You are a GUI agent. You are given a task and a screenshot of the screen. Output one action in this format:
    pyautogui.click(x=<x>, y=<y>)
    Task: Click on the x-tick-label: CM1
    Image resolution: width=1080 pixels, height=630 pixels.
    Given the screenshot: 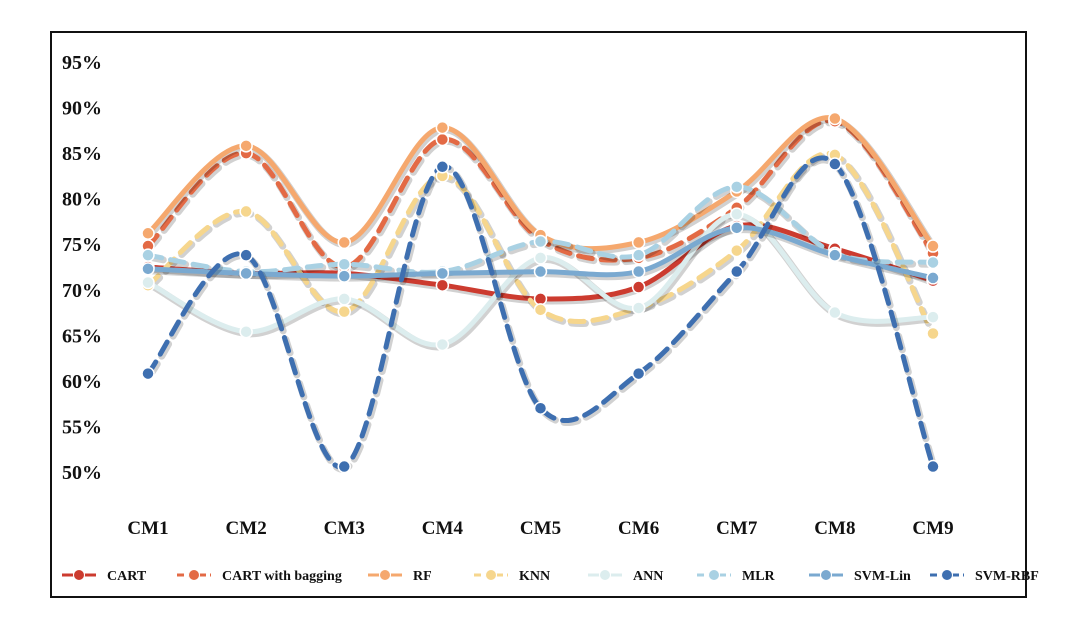 What is the action you would take?
    pyautogui.click(x=147, y=528)
    